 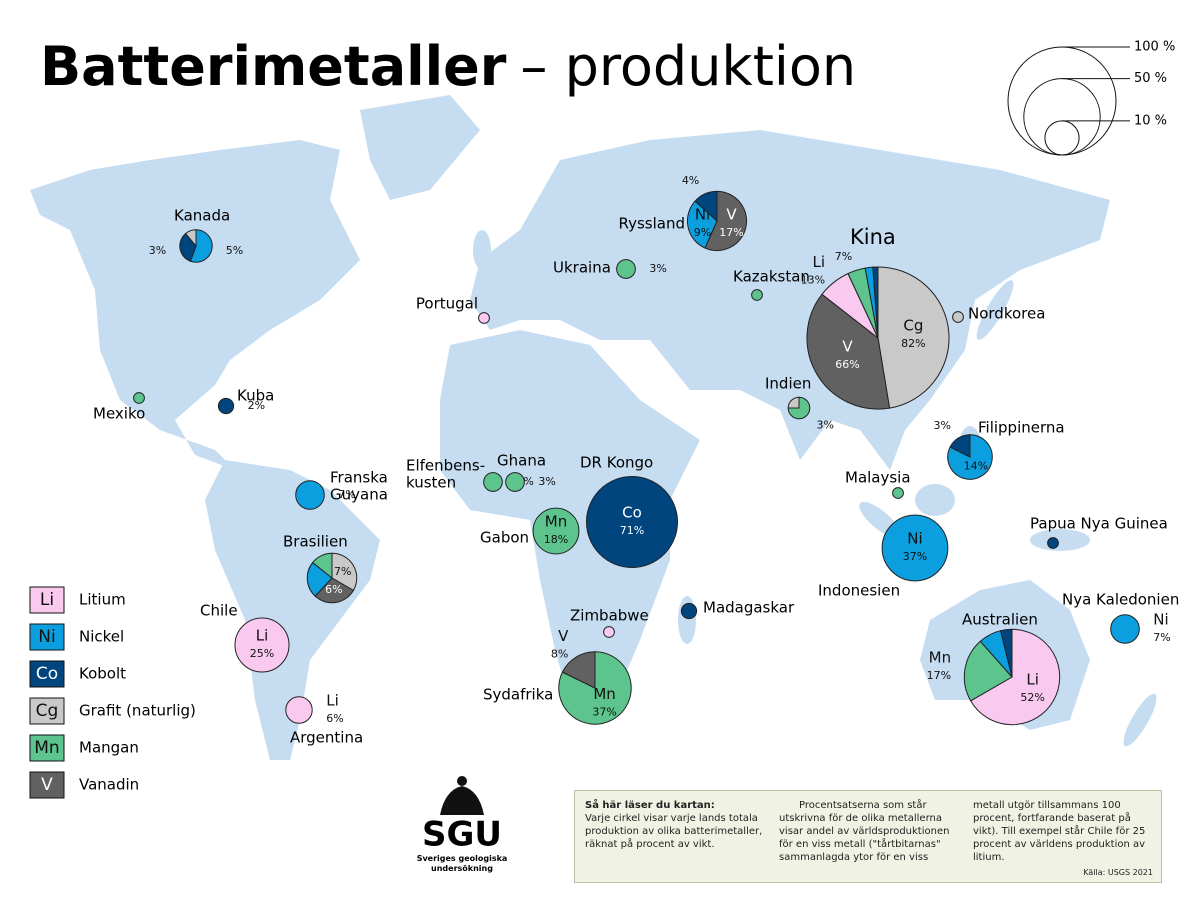 I want to click on pie-percent: 14%, so click(x=976, y=465).